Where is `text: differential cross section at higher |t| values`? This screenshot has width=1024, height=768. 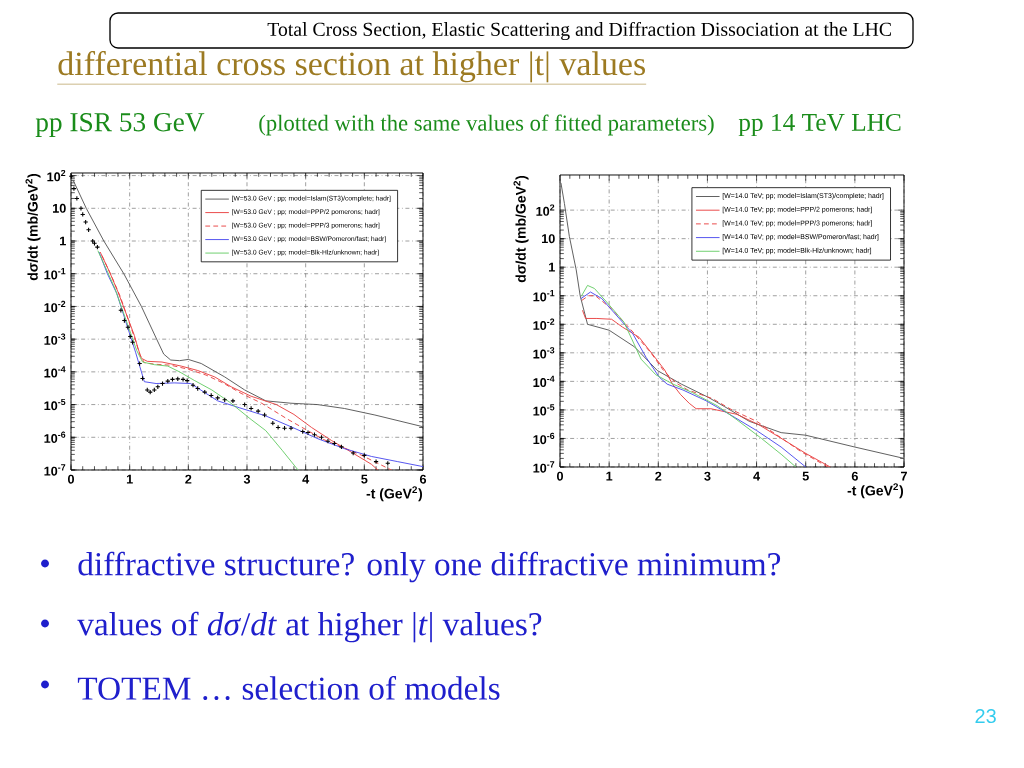
text: differential cross section at higher |t| values is located at coordinates (351, 67).